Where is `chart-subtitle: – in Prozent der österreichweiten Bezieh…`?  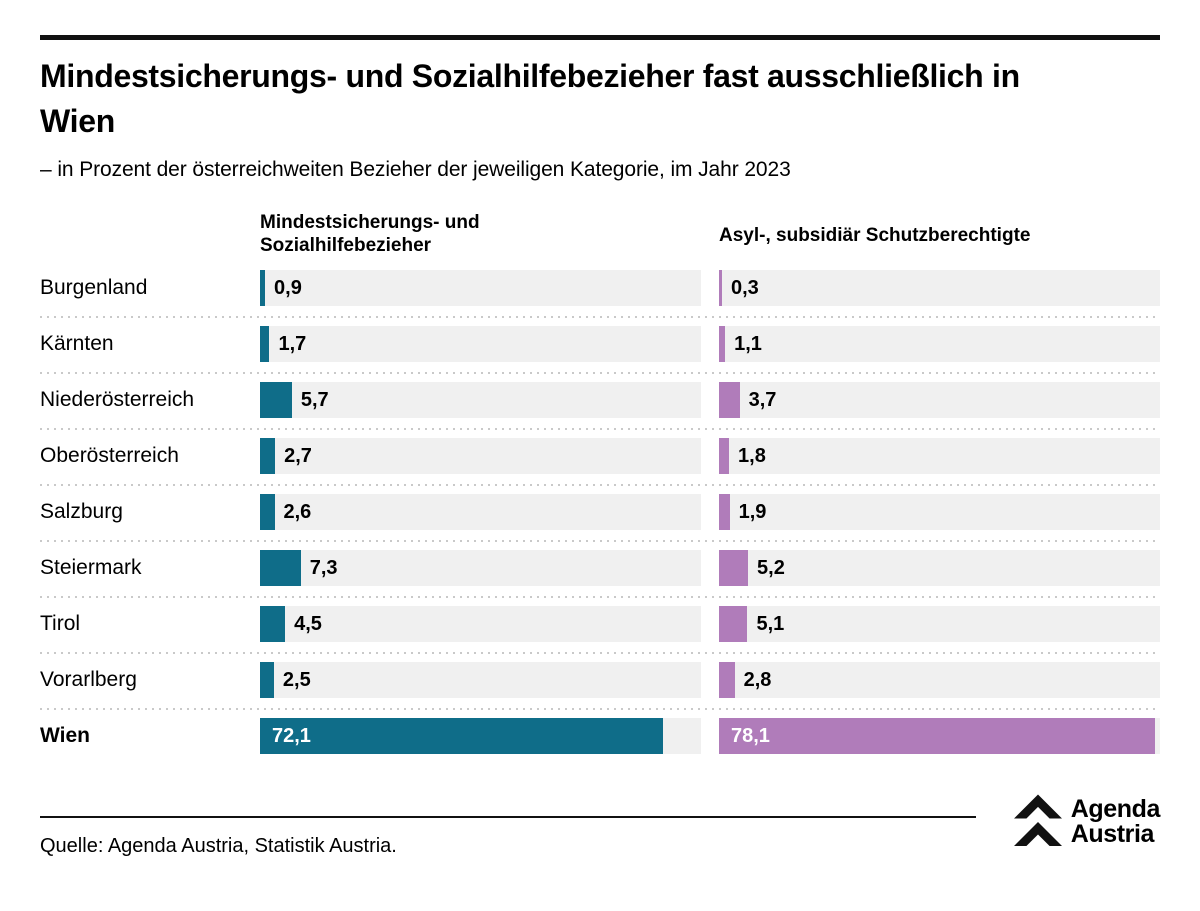 chart-subtitle: – in Prozent der österreichweiten Bezieh… is located at coordinates (415, 169).